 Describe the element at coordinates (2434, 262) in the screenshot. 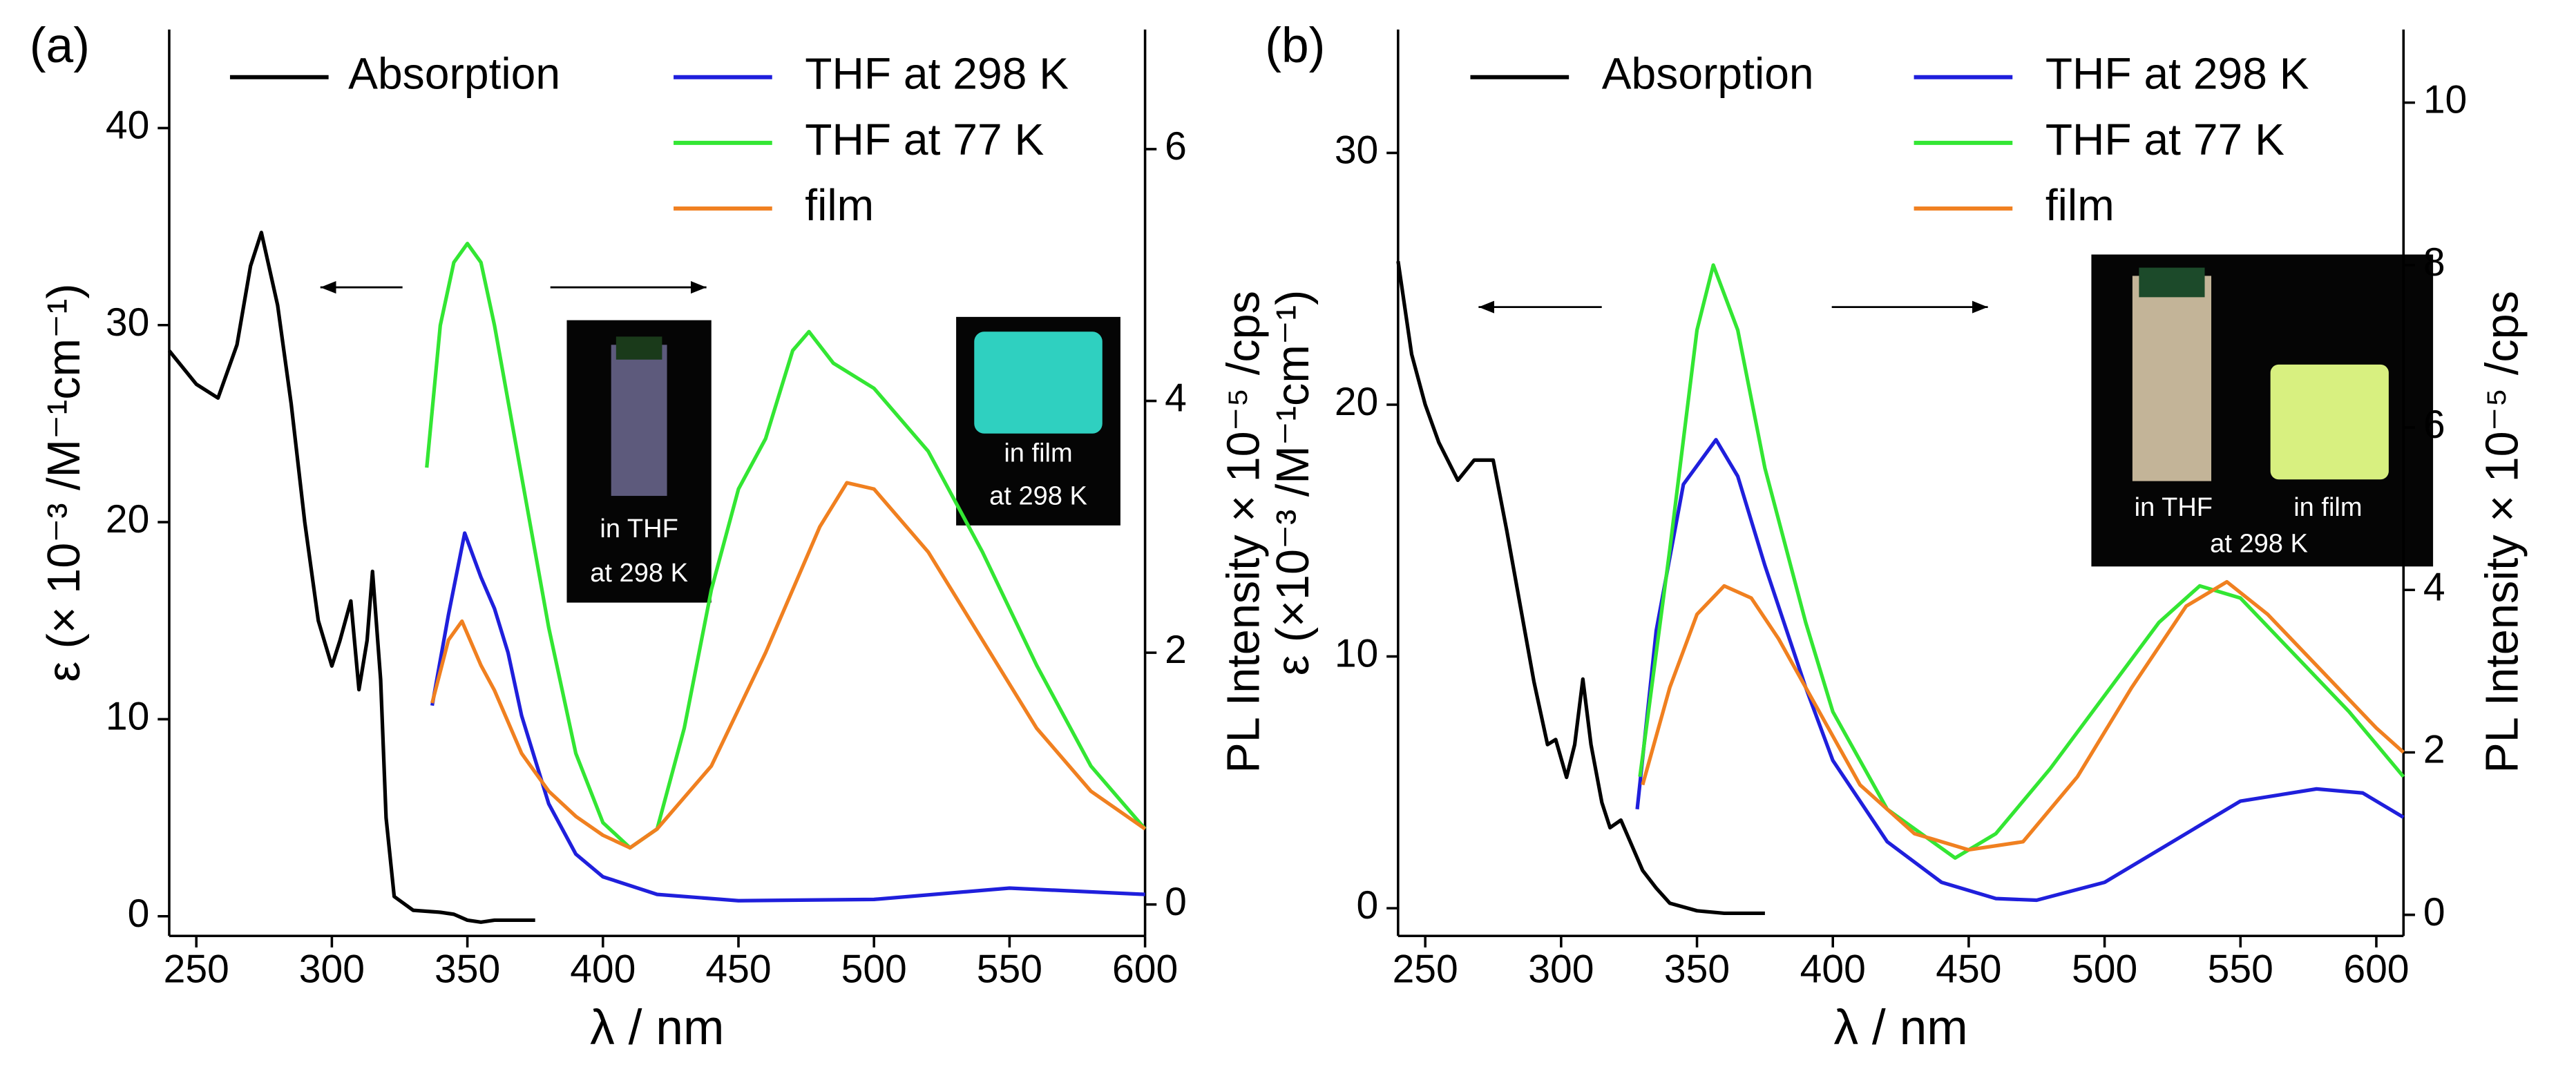

I see `y2-tick-label: 8` at that location.